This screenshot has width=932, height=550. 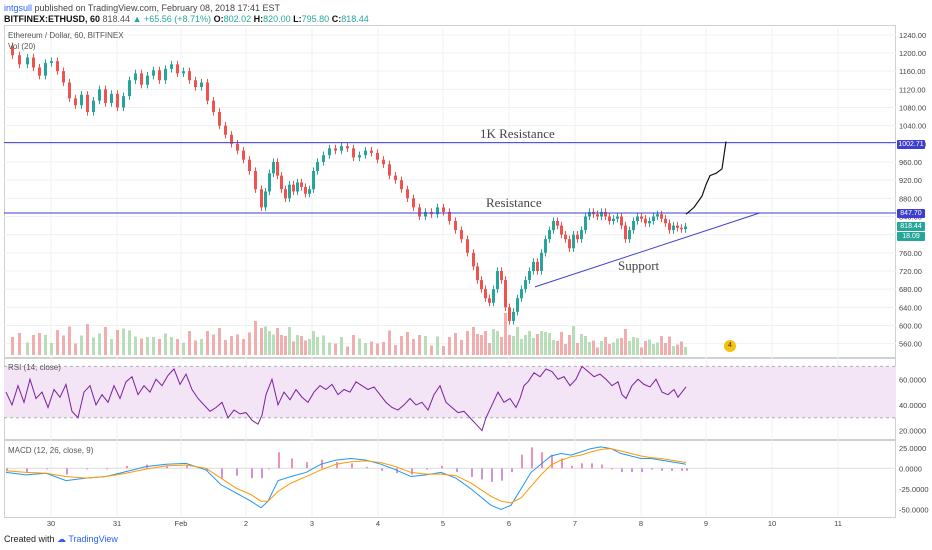 I want to click on tag-resistance: 847.70, so click(x=911, y=213).